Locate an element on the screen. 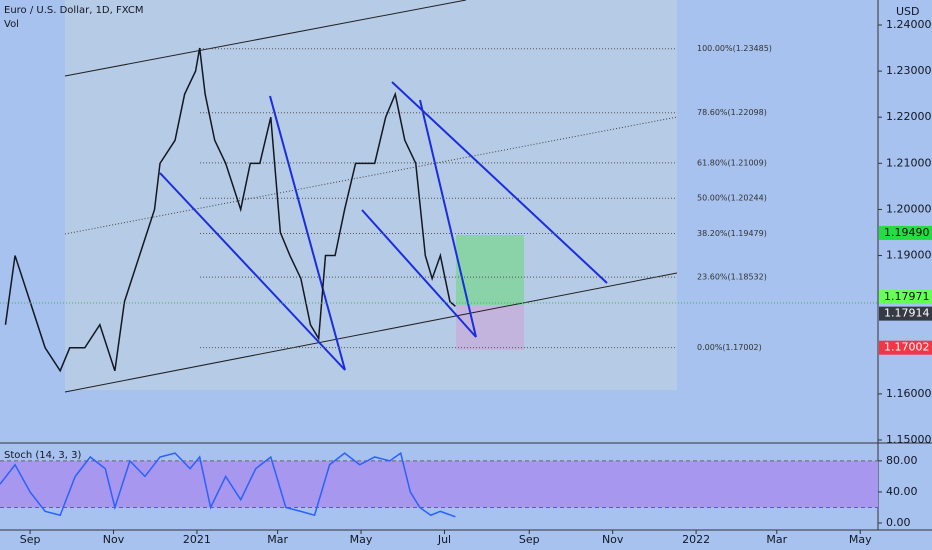 The width and height of the screenshot is (932, 550). y-tick-label: 1.21000 is located at coordinates (909, 162).